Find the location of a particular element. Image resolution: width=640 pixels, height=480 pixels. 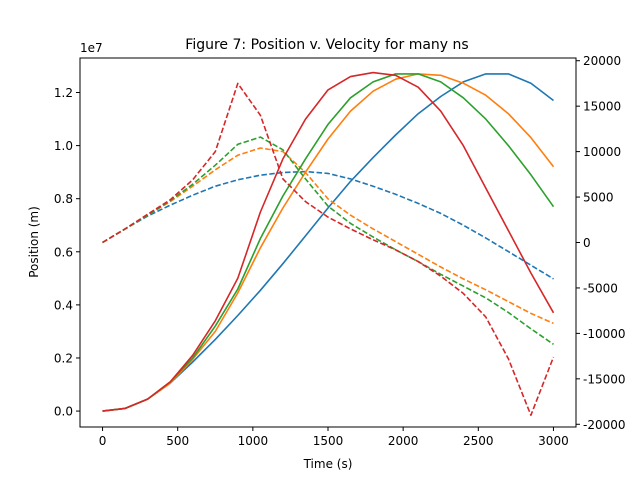

x-tick-label: 0 is located at coordinates (103, 441).